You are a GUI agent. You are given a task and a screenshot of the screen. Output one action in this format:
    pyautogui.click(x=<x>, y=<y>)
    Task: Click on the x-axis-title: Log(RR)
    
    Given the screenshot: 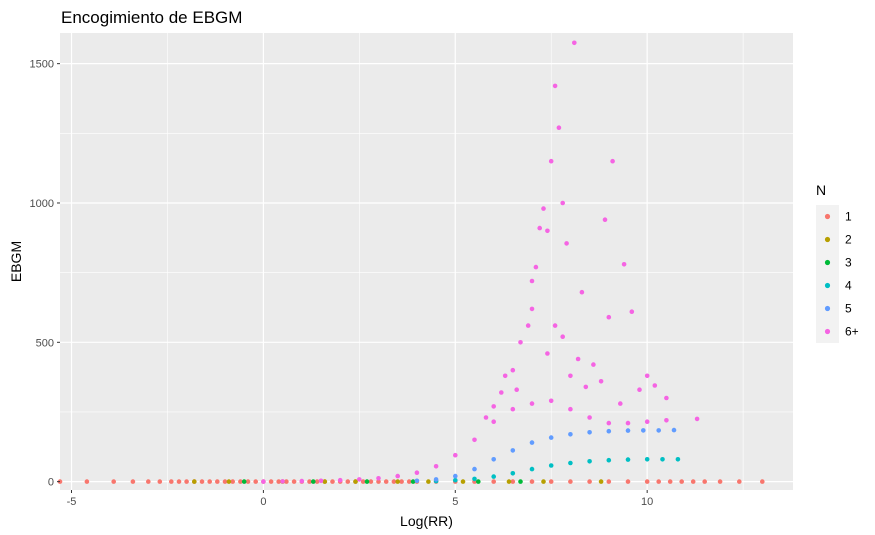 What is the action you would take?
    pyautogui.click(x=426, y=521)
    